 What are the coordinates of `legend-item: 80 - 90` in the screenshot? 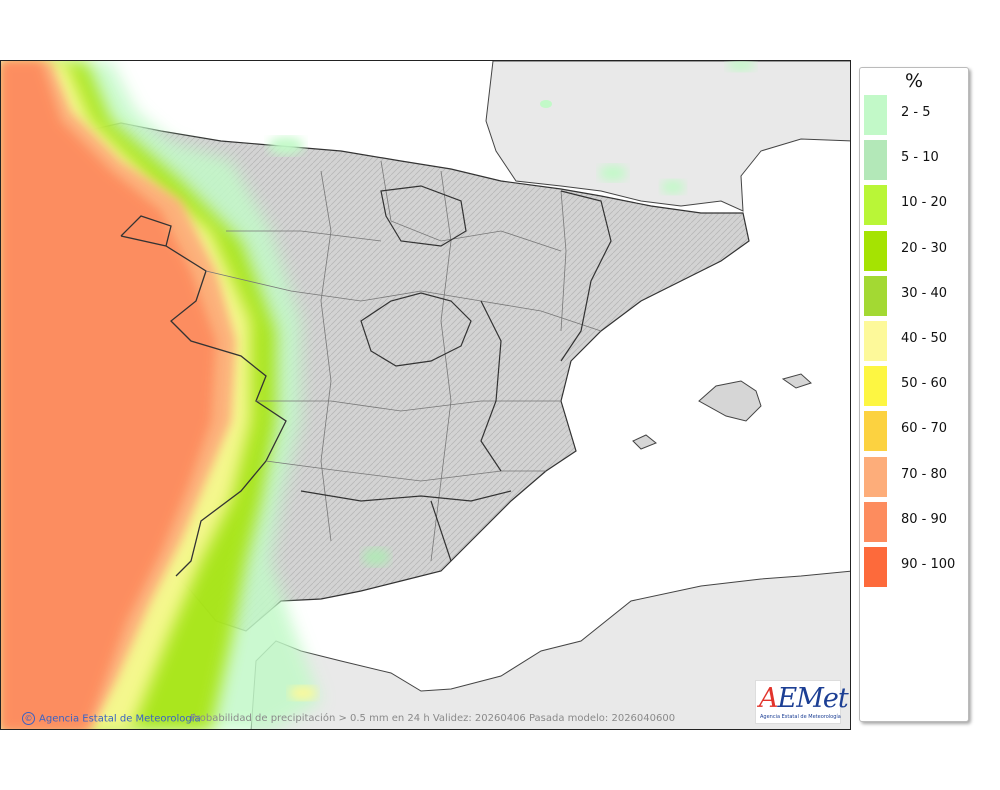 It's located at (916, 521).